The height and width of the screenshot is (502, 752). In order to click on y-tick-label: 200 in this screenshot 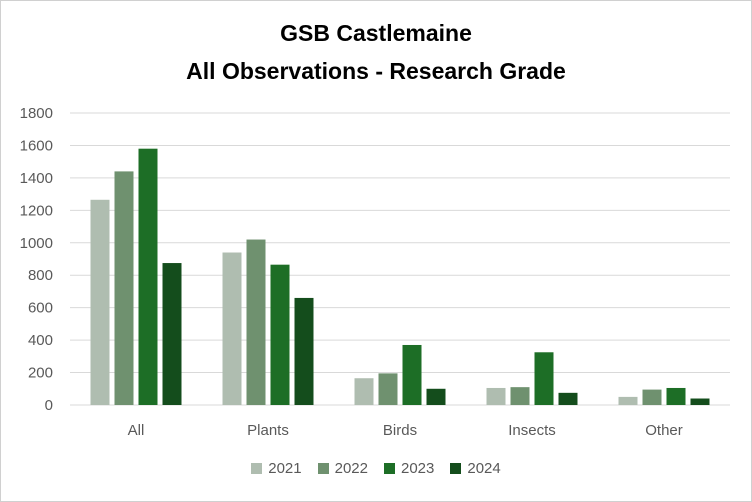, I will do `click(40, 373)`.